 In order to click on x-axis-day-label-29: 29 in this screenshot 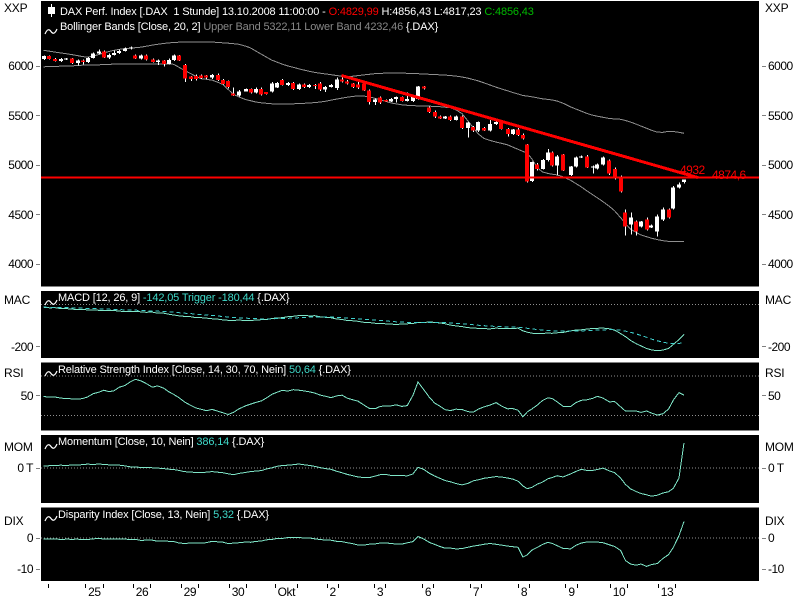, I will do `click(190, 591)`.